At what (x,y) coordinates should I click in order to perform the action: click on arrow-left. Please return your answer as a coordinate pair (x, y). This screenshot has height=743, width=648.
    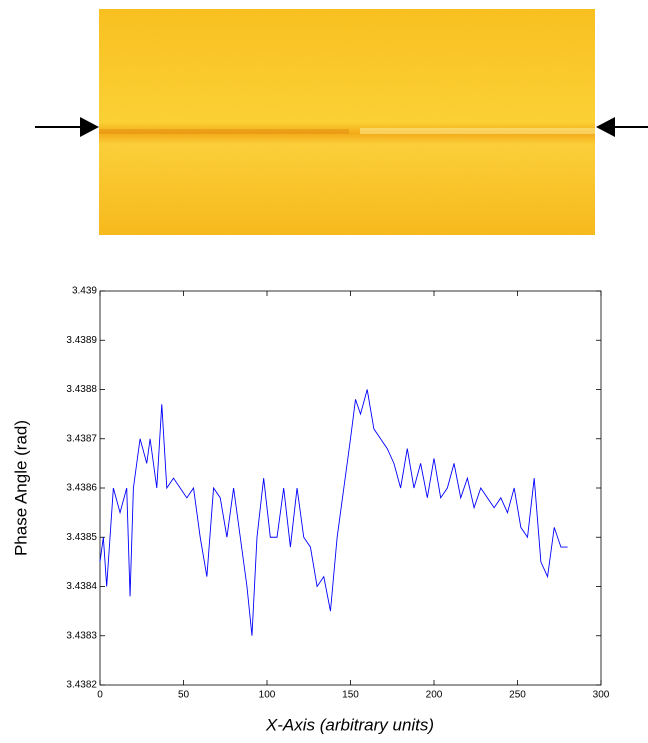
    Looking at the image, I should click on (67, 127).